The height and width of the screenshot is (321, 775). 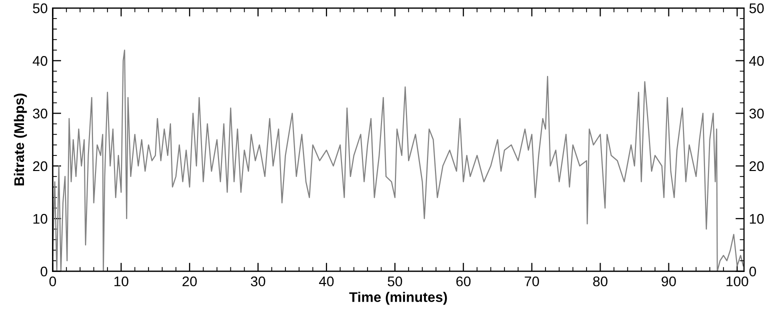 I want to click on y2-tick-label: 50, so click(x=756, y=8).